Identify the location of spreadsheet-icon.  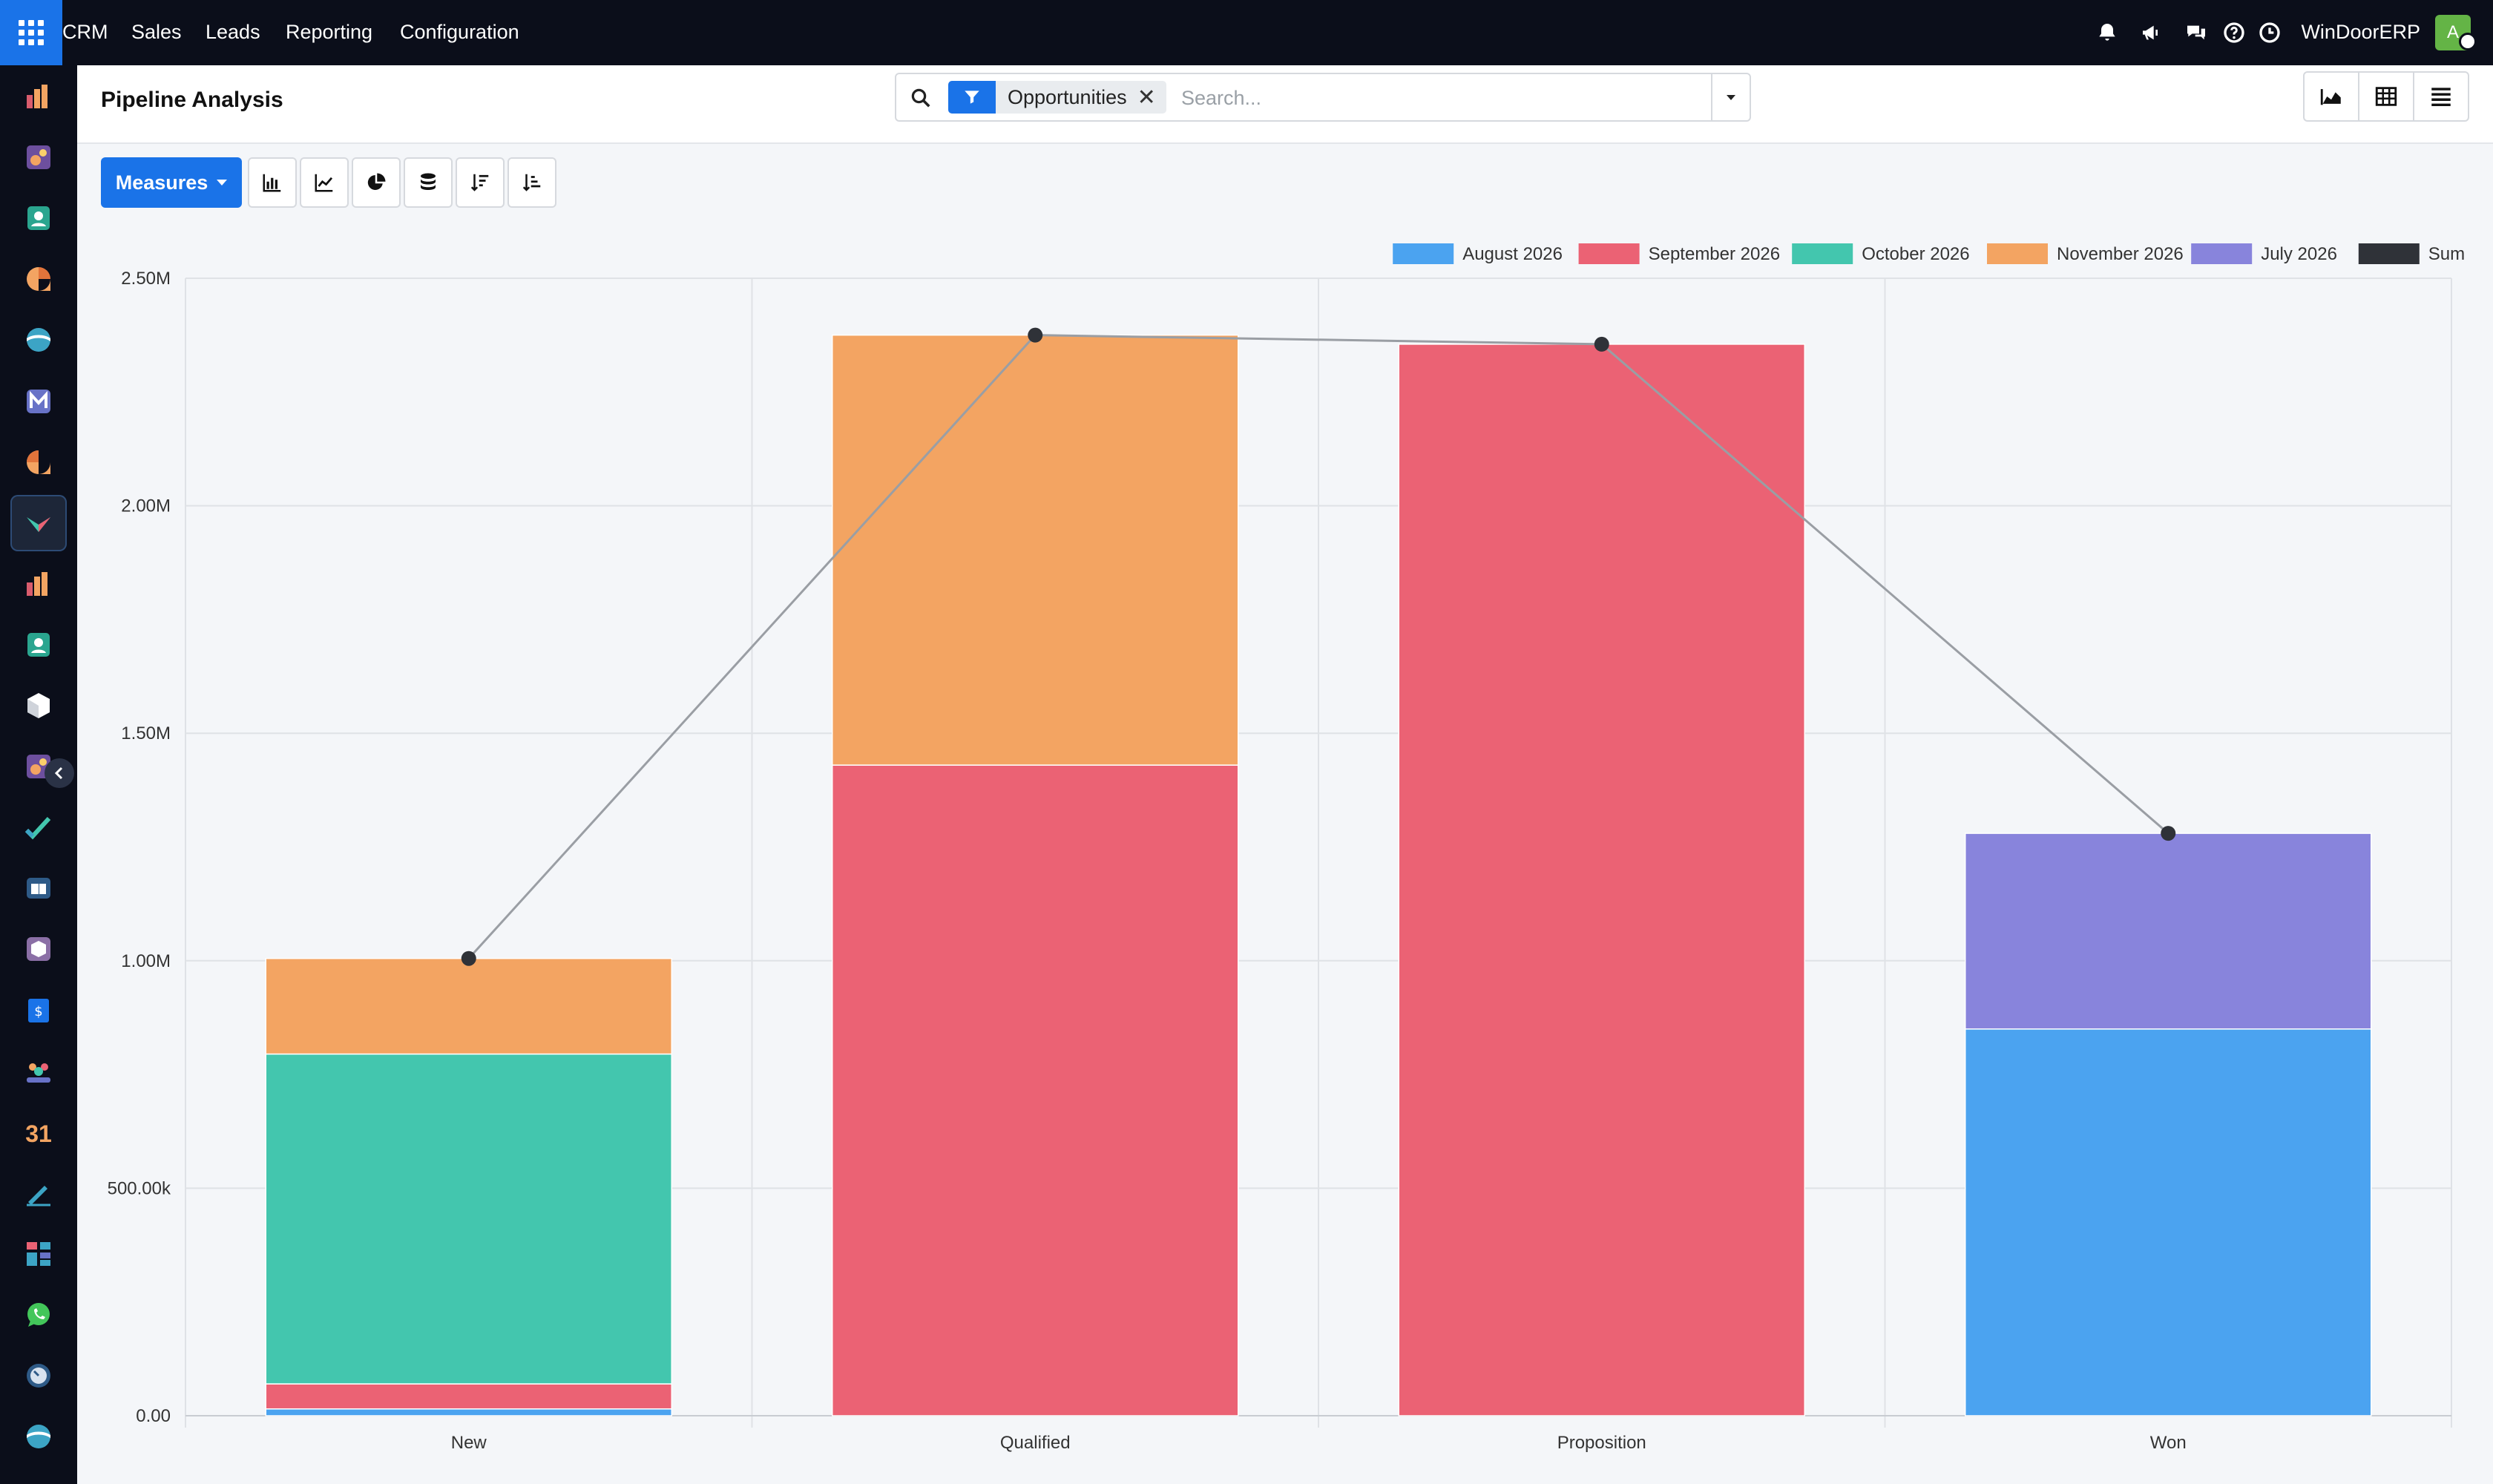
(38, 1253).